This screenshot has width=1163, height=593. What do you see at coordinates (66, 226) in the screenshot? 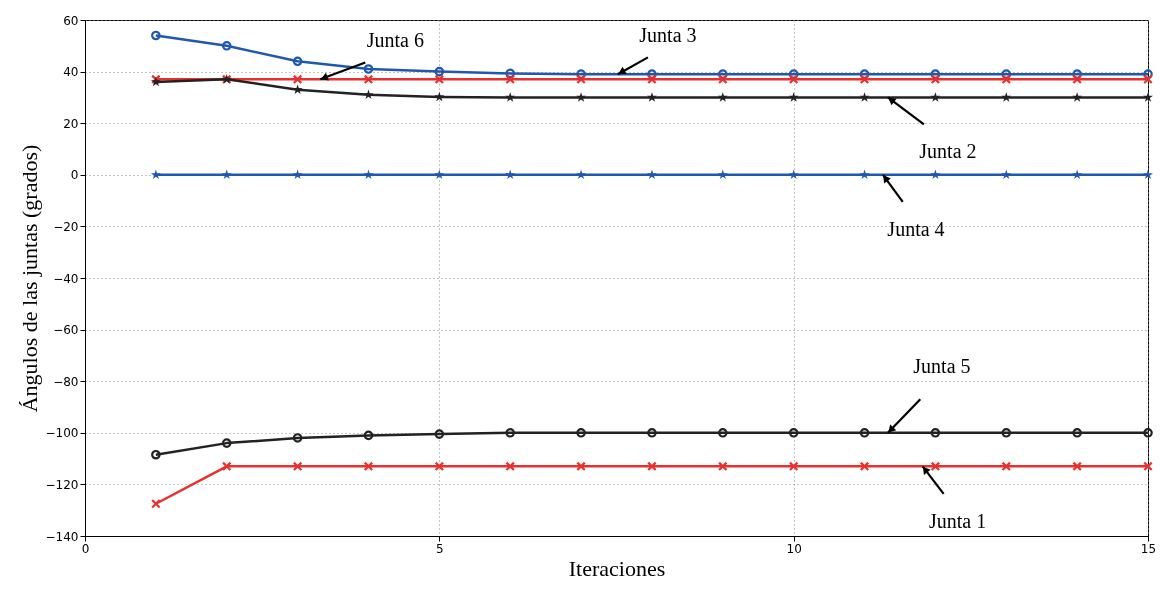
I see `y-tick-label: −20` at bounding box center [66, 226].